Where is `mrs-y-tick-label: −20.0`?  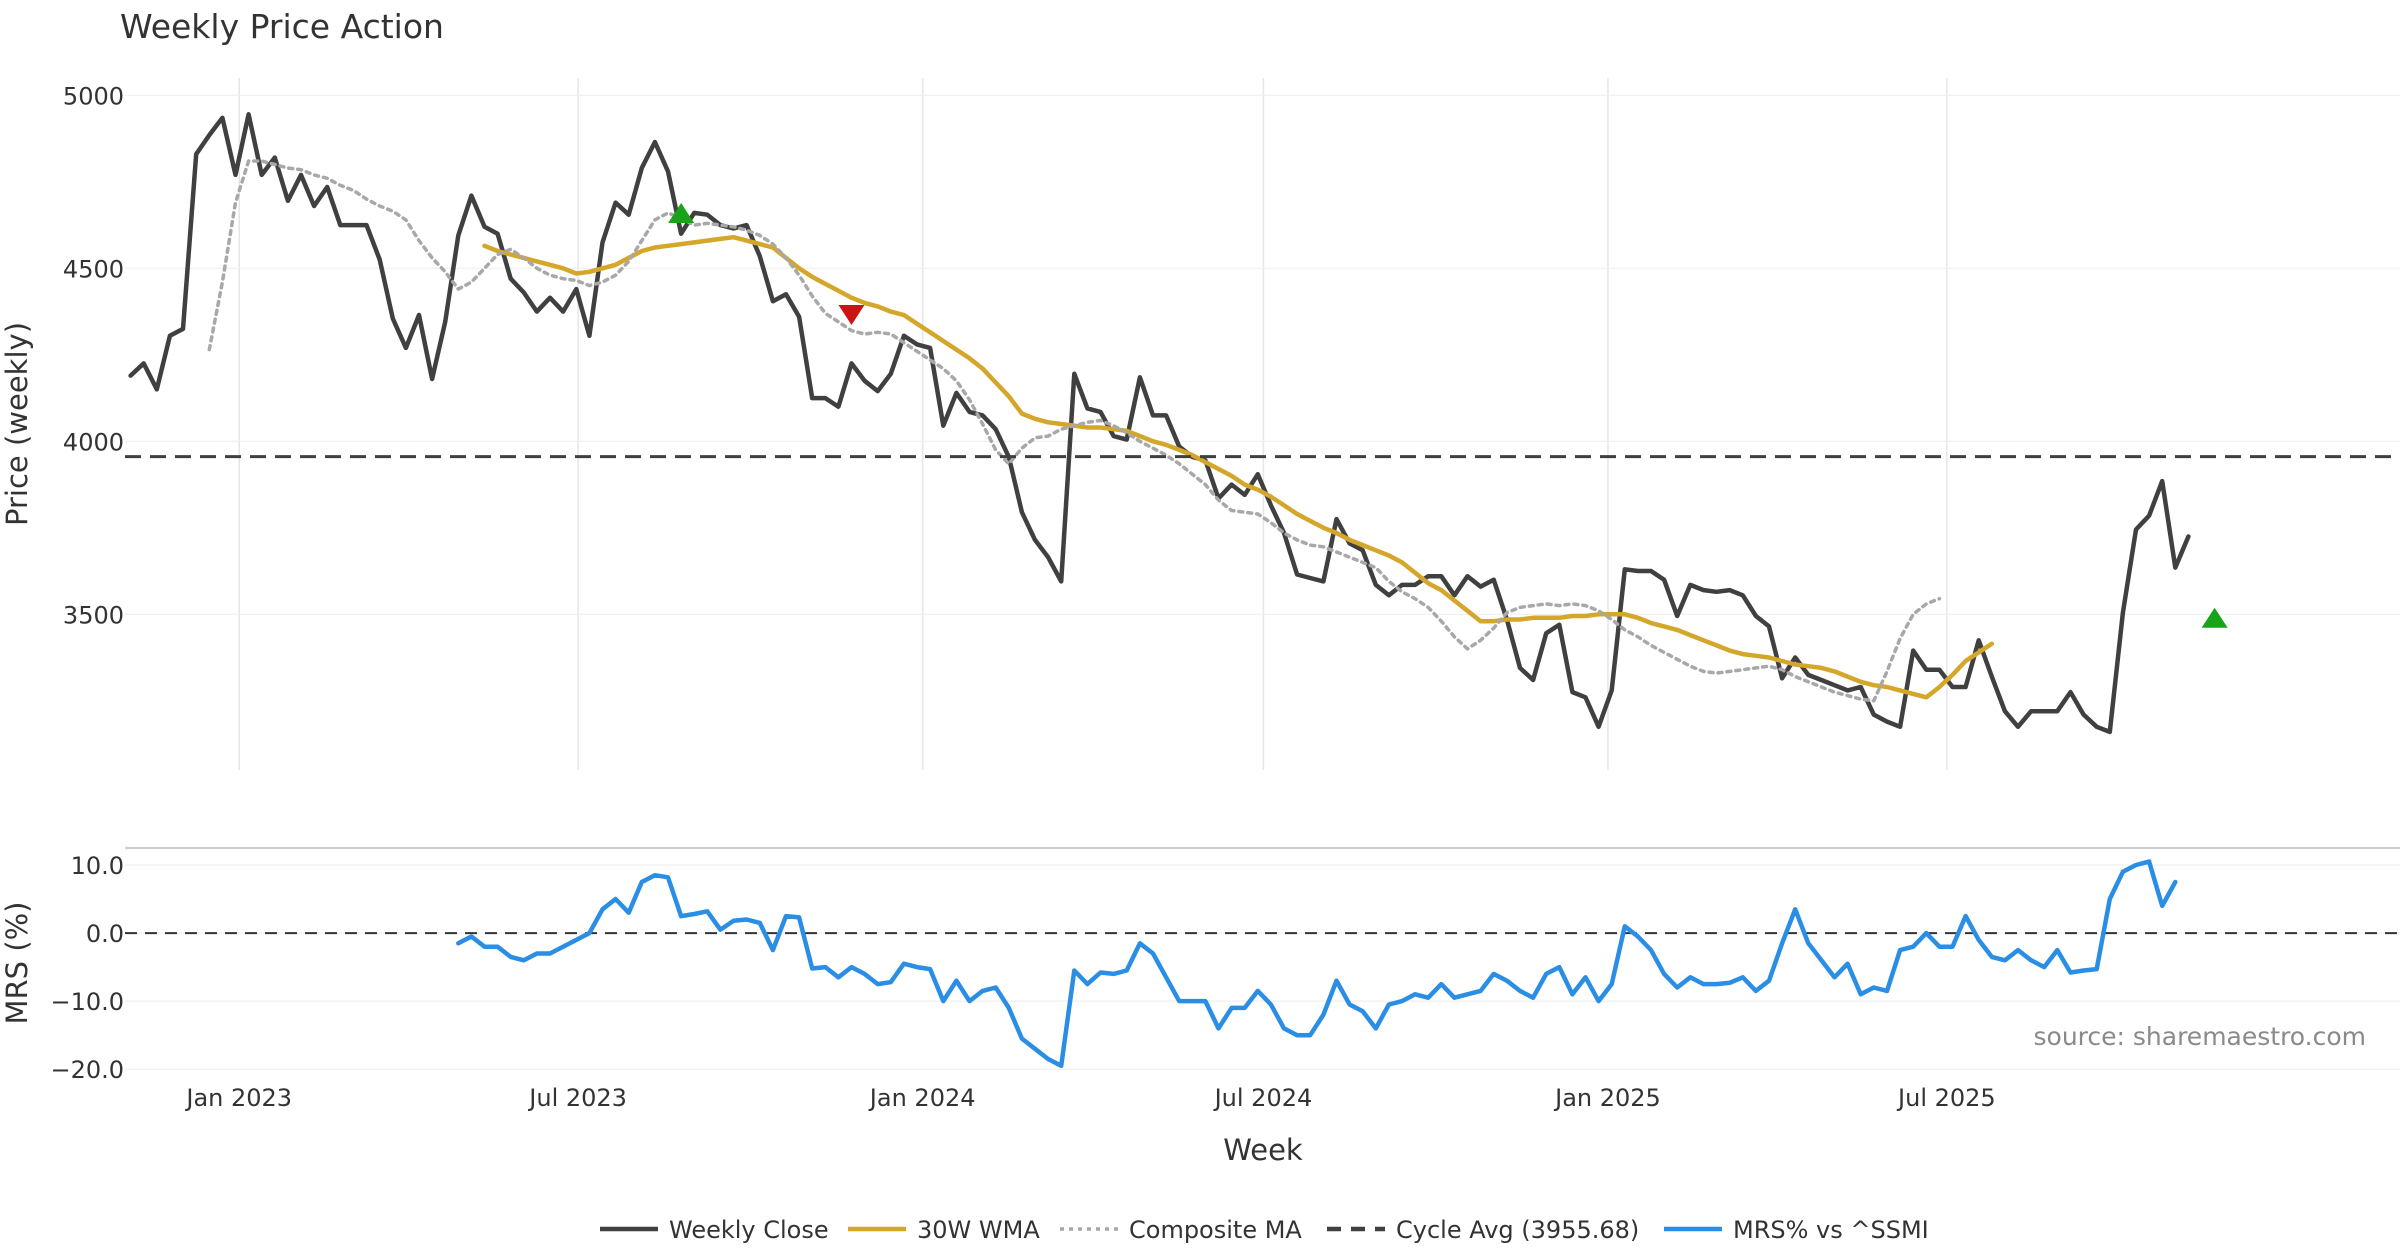 mrs-y-tick-label: −20.0 is located at coordinates (87, 1070).